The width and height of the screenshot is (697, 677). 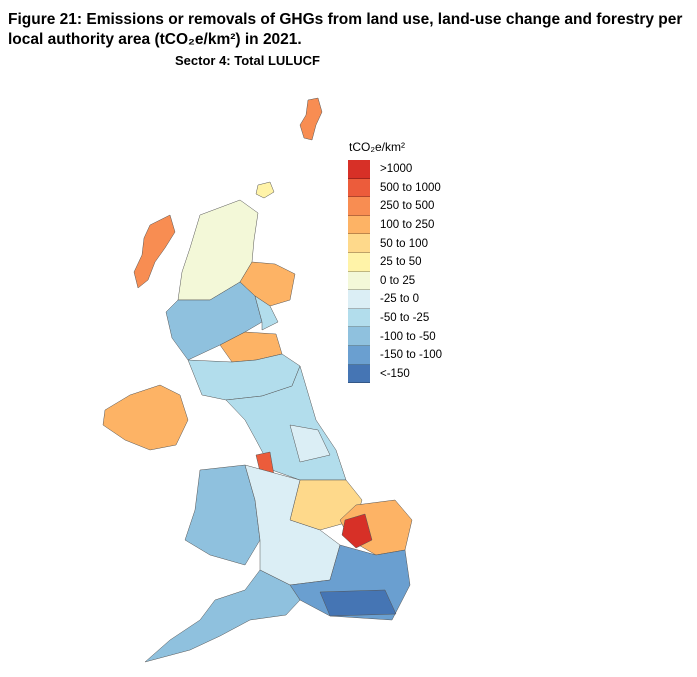 What do you see at coordinates (408, 336) in the screenshot?
I see `legend-label: -100 to -50` at bounding box center [408, 336].